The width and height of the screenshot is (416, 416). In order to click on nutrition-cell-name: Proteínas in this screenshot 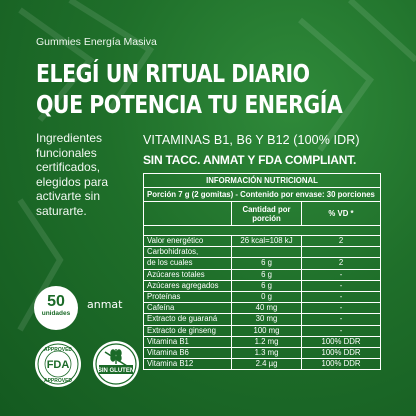, I will do `click(187, 297)`.